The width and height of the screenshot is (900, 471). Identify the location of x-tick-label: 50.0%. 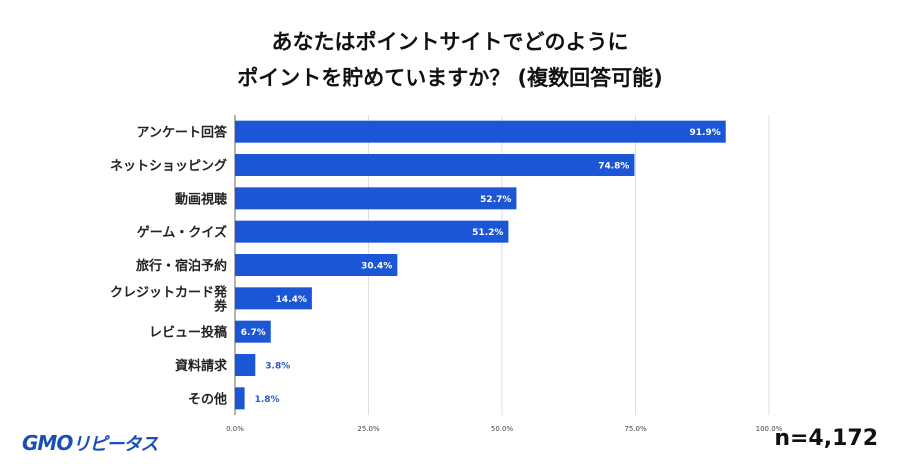
(502, 429).